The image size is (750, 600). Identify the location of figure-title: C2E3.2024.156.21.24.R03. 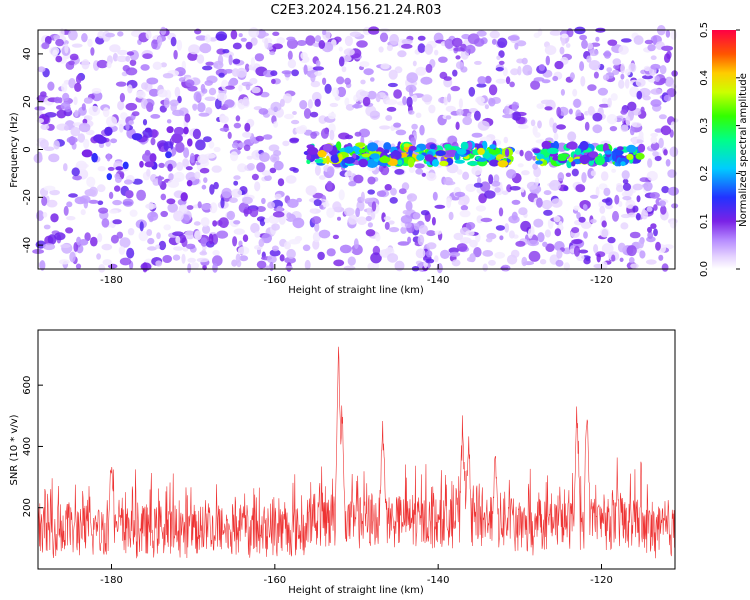
(355, 10).